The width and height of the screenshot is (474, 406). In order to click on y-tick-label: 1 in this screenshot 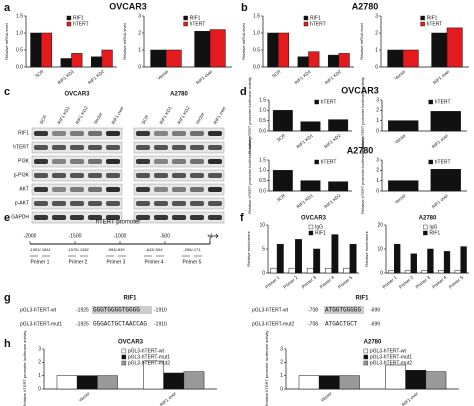, I will do `click(376, 50)`.